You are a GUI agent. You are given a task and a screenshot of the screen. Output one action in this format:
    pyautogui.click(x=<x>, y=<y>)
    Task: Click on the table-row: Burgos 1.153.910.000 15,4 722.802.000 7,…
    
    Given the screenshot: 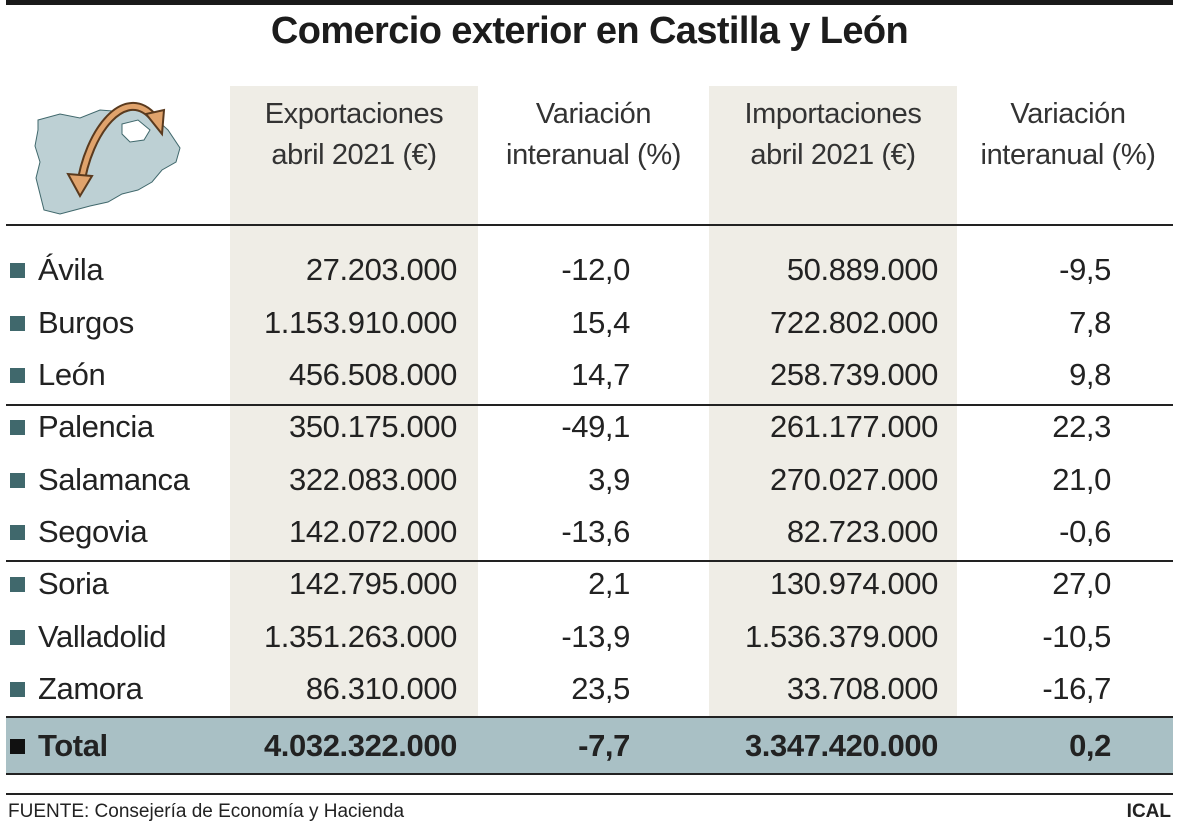 What is the action you would take?
    pyautogui.click(x=589, y=323)
    